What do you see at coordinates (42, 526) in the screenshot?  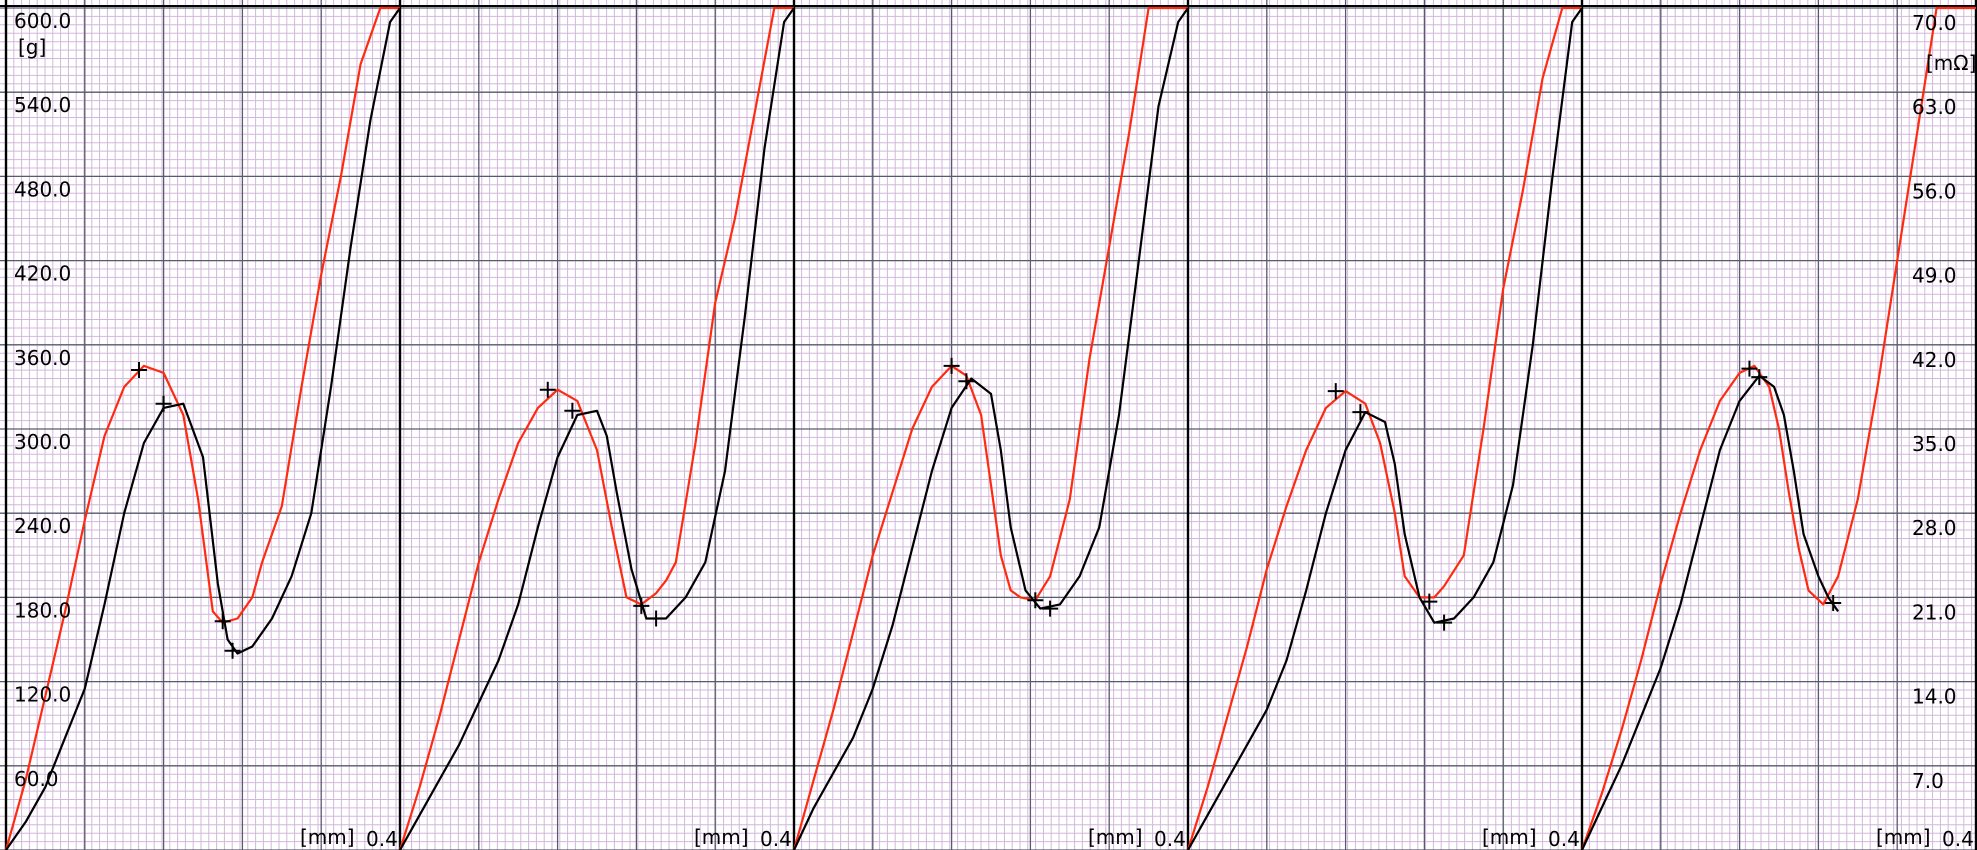 I see `left-tick-label: 240.0` at bounding box center [42, 526].